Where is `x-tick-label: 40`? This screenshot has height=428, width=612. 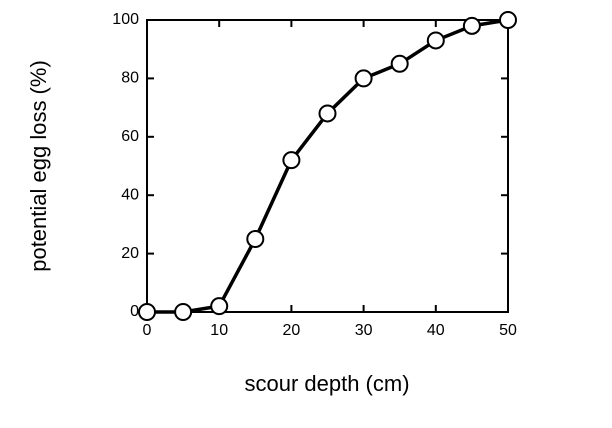
x-tick-label: 40 is located at coordinates (436, 330).